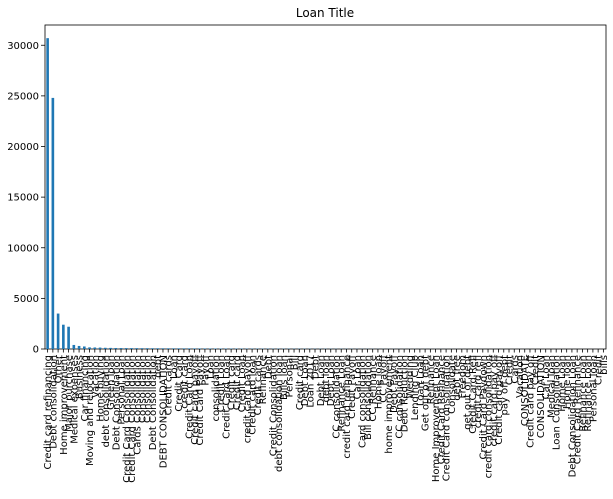 The width and height of the screenshot is (613, 499). Describe the element at coordinates (200, 400) in the screenshot. I see `x-tick-label: Credit Card Payoff` at that location.